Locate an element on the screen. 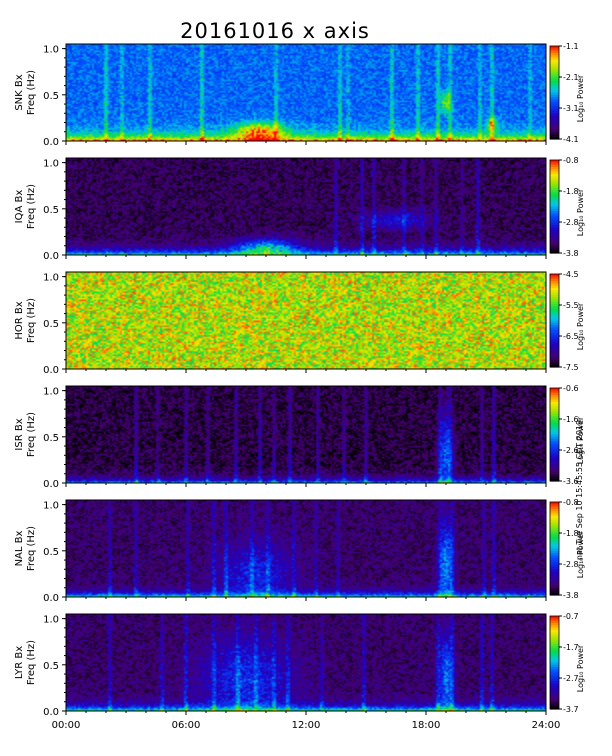 The height and width of the screenshot is (756, 612). colorbar-frame is located at coordinates (554, 92).